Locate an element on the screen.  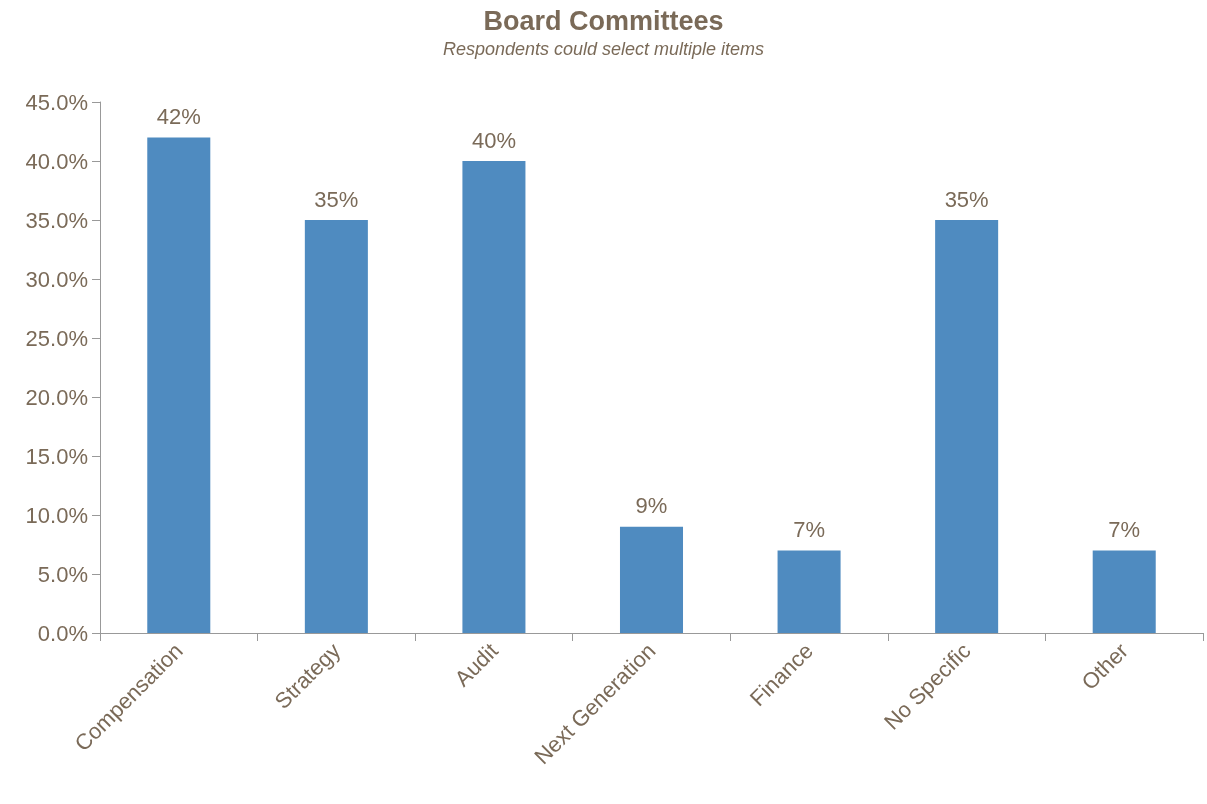
y-tick-label: 45.0% is located at coordinates (56, 102).